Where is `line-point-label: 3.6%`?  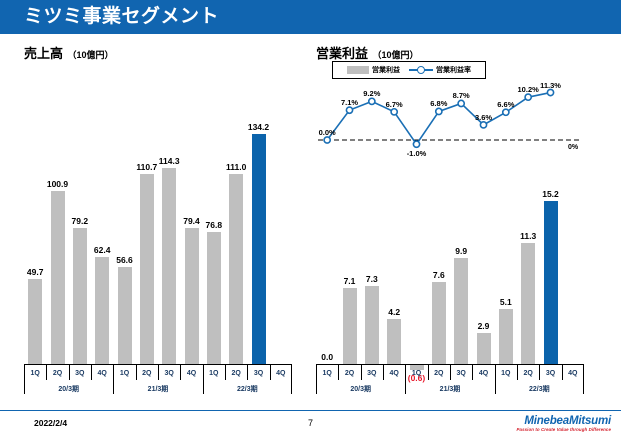
line-point-label: 3.6% is located at coordinates (483, 117).